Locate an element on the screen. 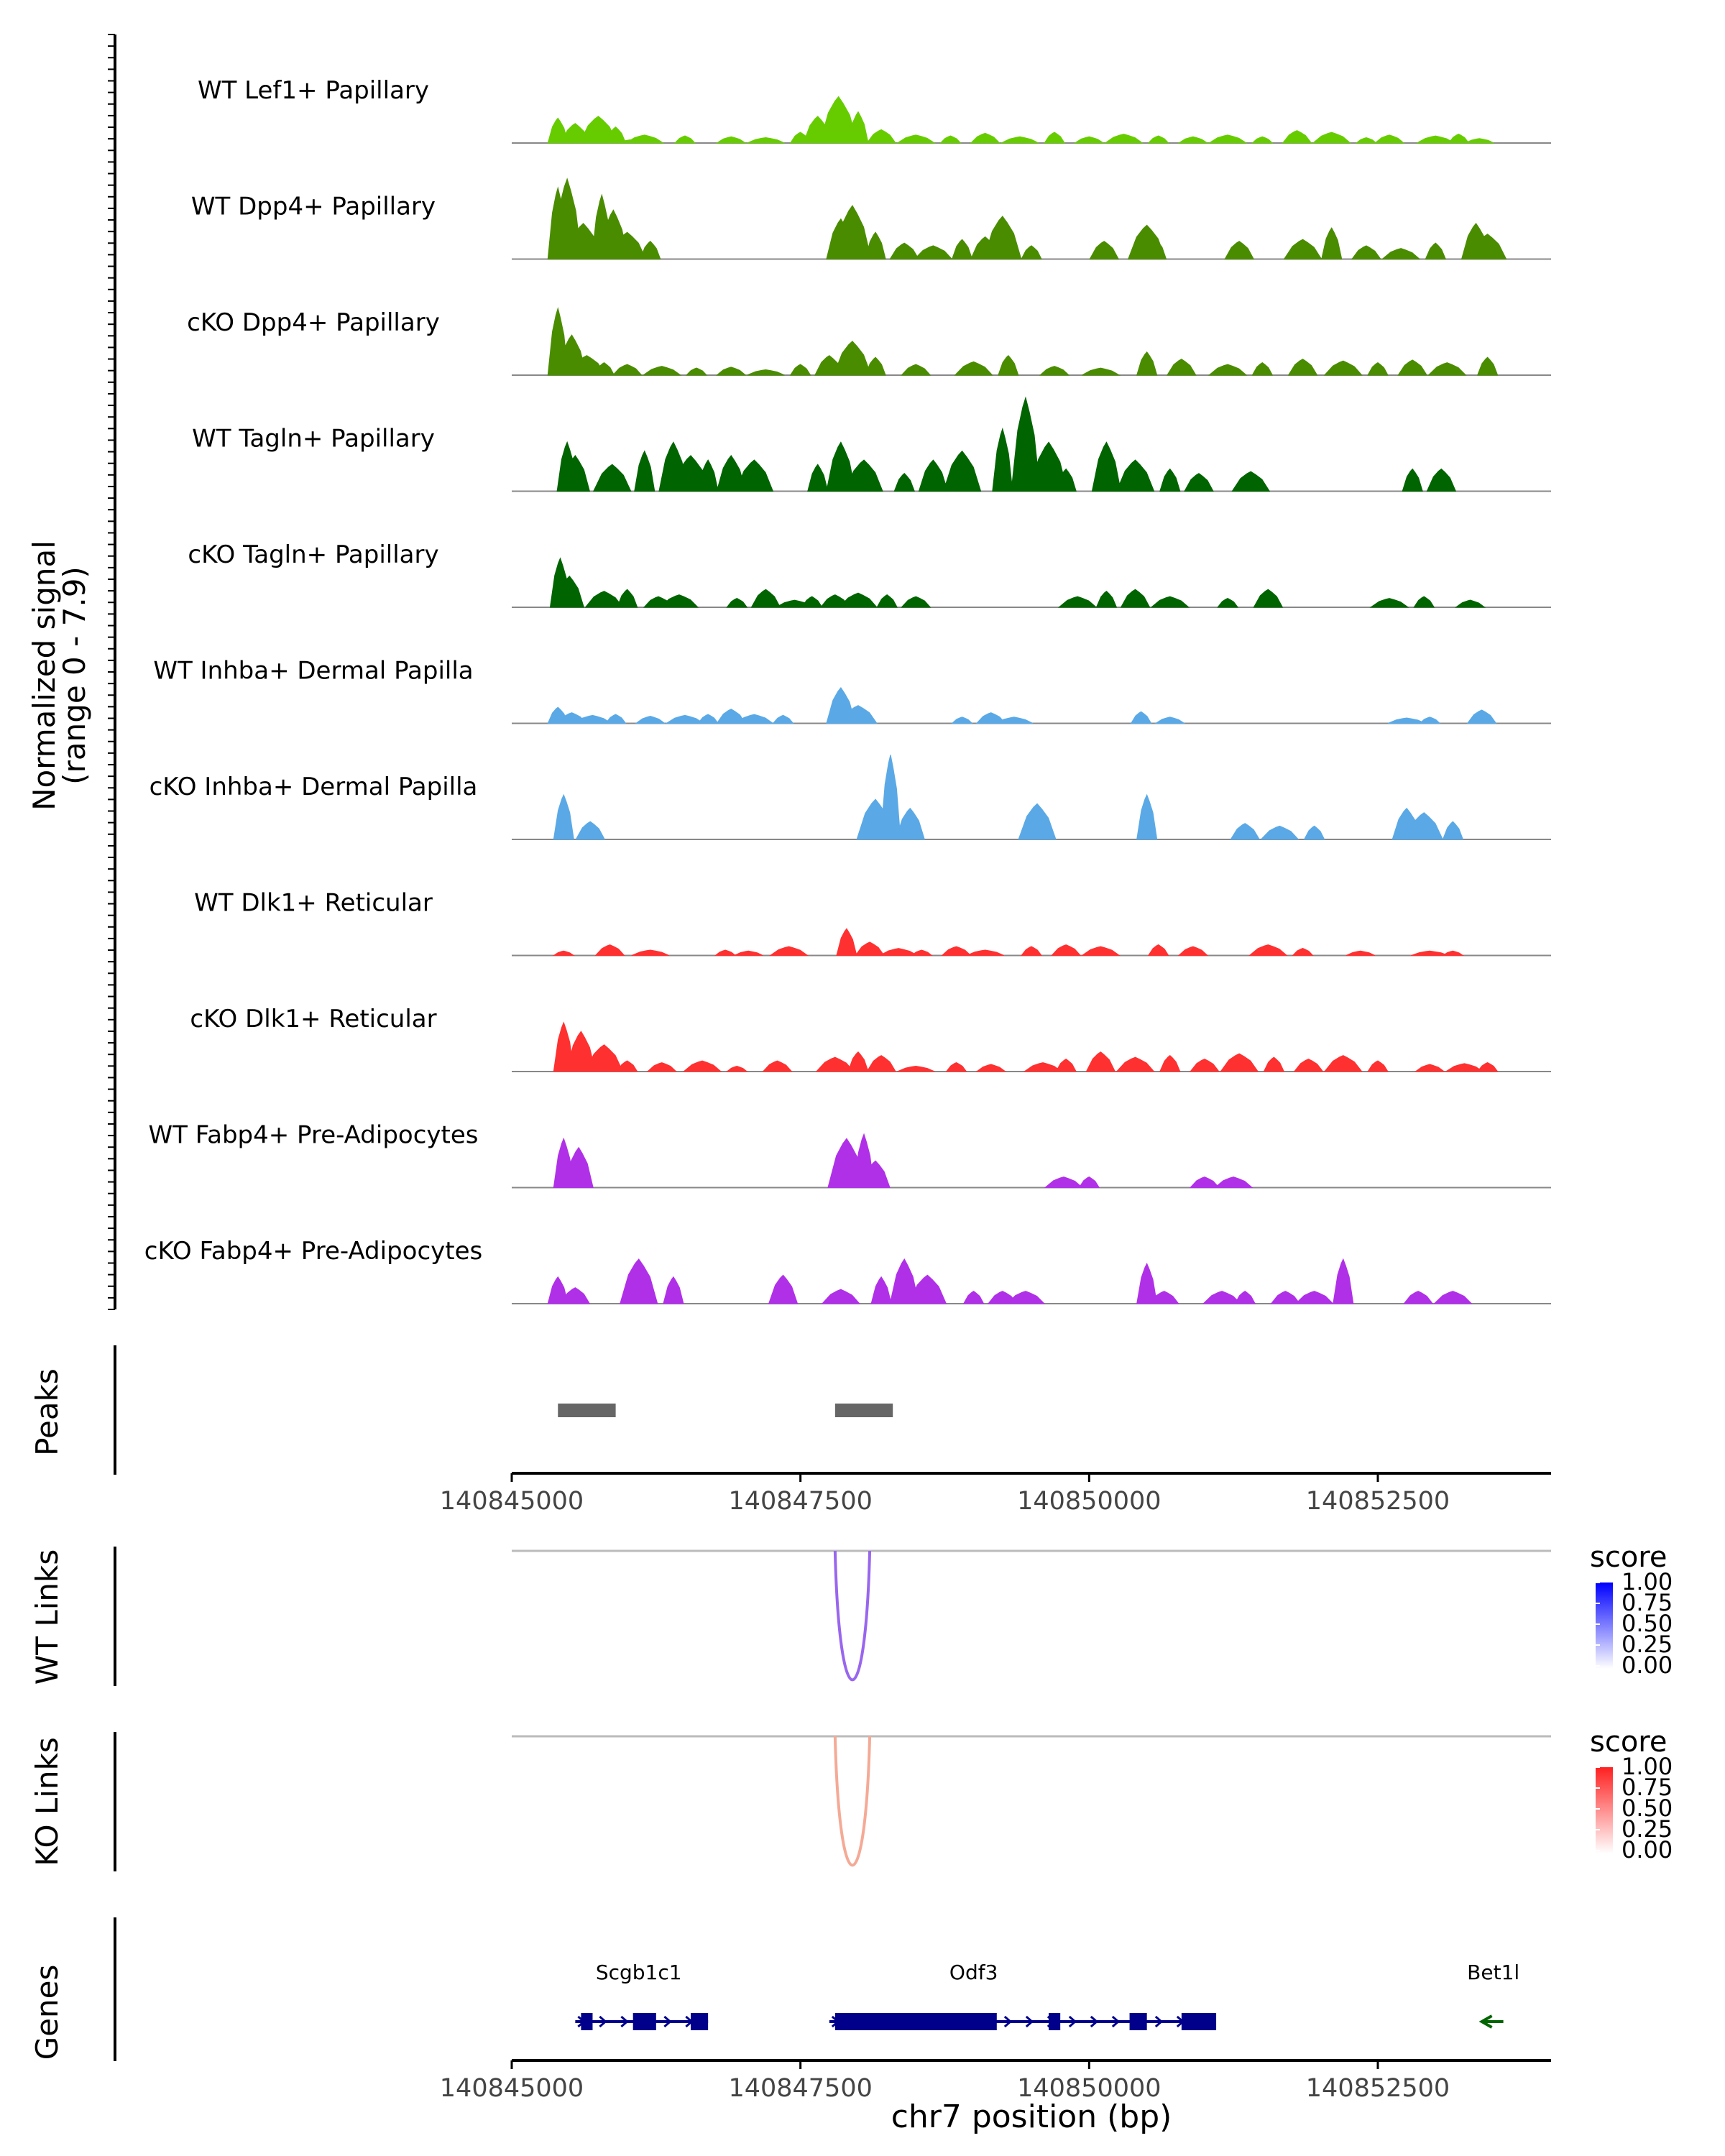 This screenshot has height=2156, width=1725. coverage-track: WT Tagln+ Papillary is located at coordinates (871, 444).